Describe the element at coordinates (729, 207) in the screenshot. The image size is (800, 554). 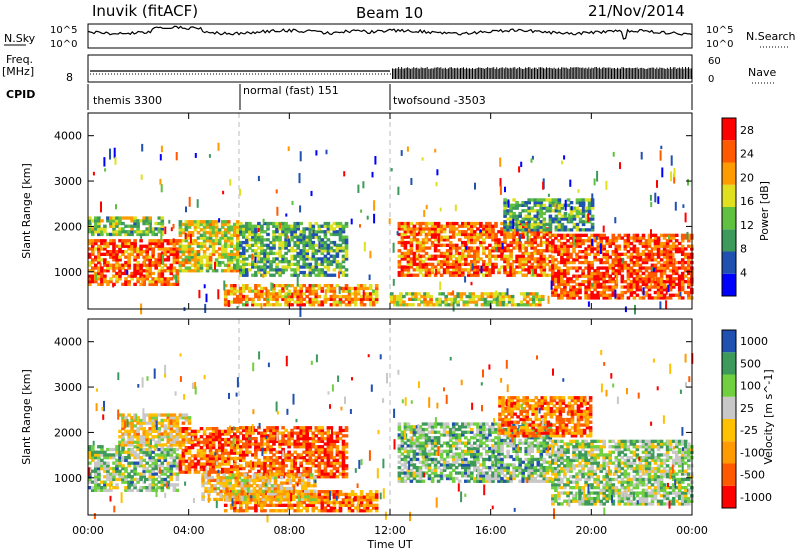
I see `colorbar-frame` at that location.